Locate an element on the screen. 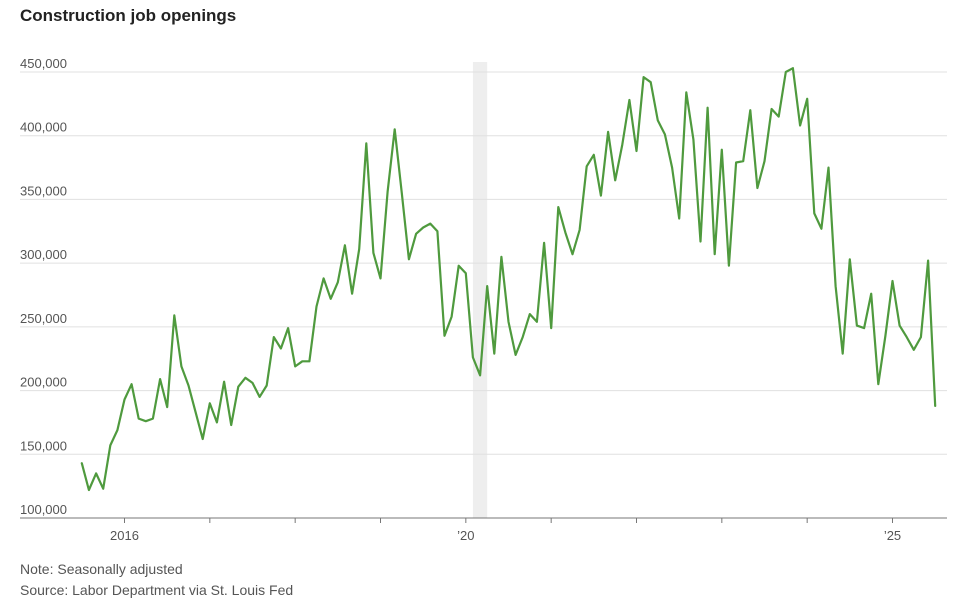 This screenshot has width=970, height=602. x-tick-label: 2016 is located at coordinates (124, 535).